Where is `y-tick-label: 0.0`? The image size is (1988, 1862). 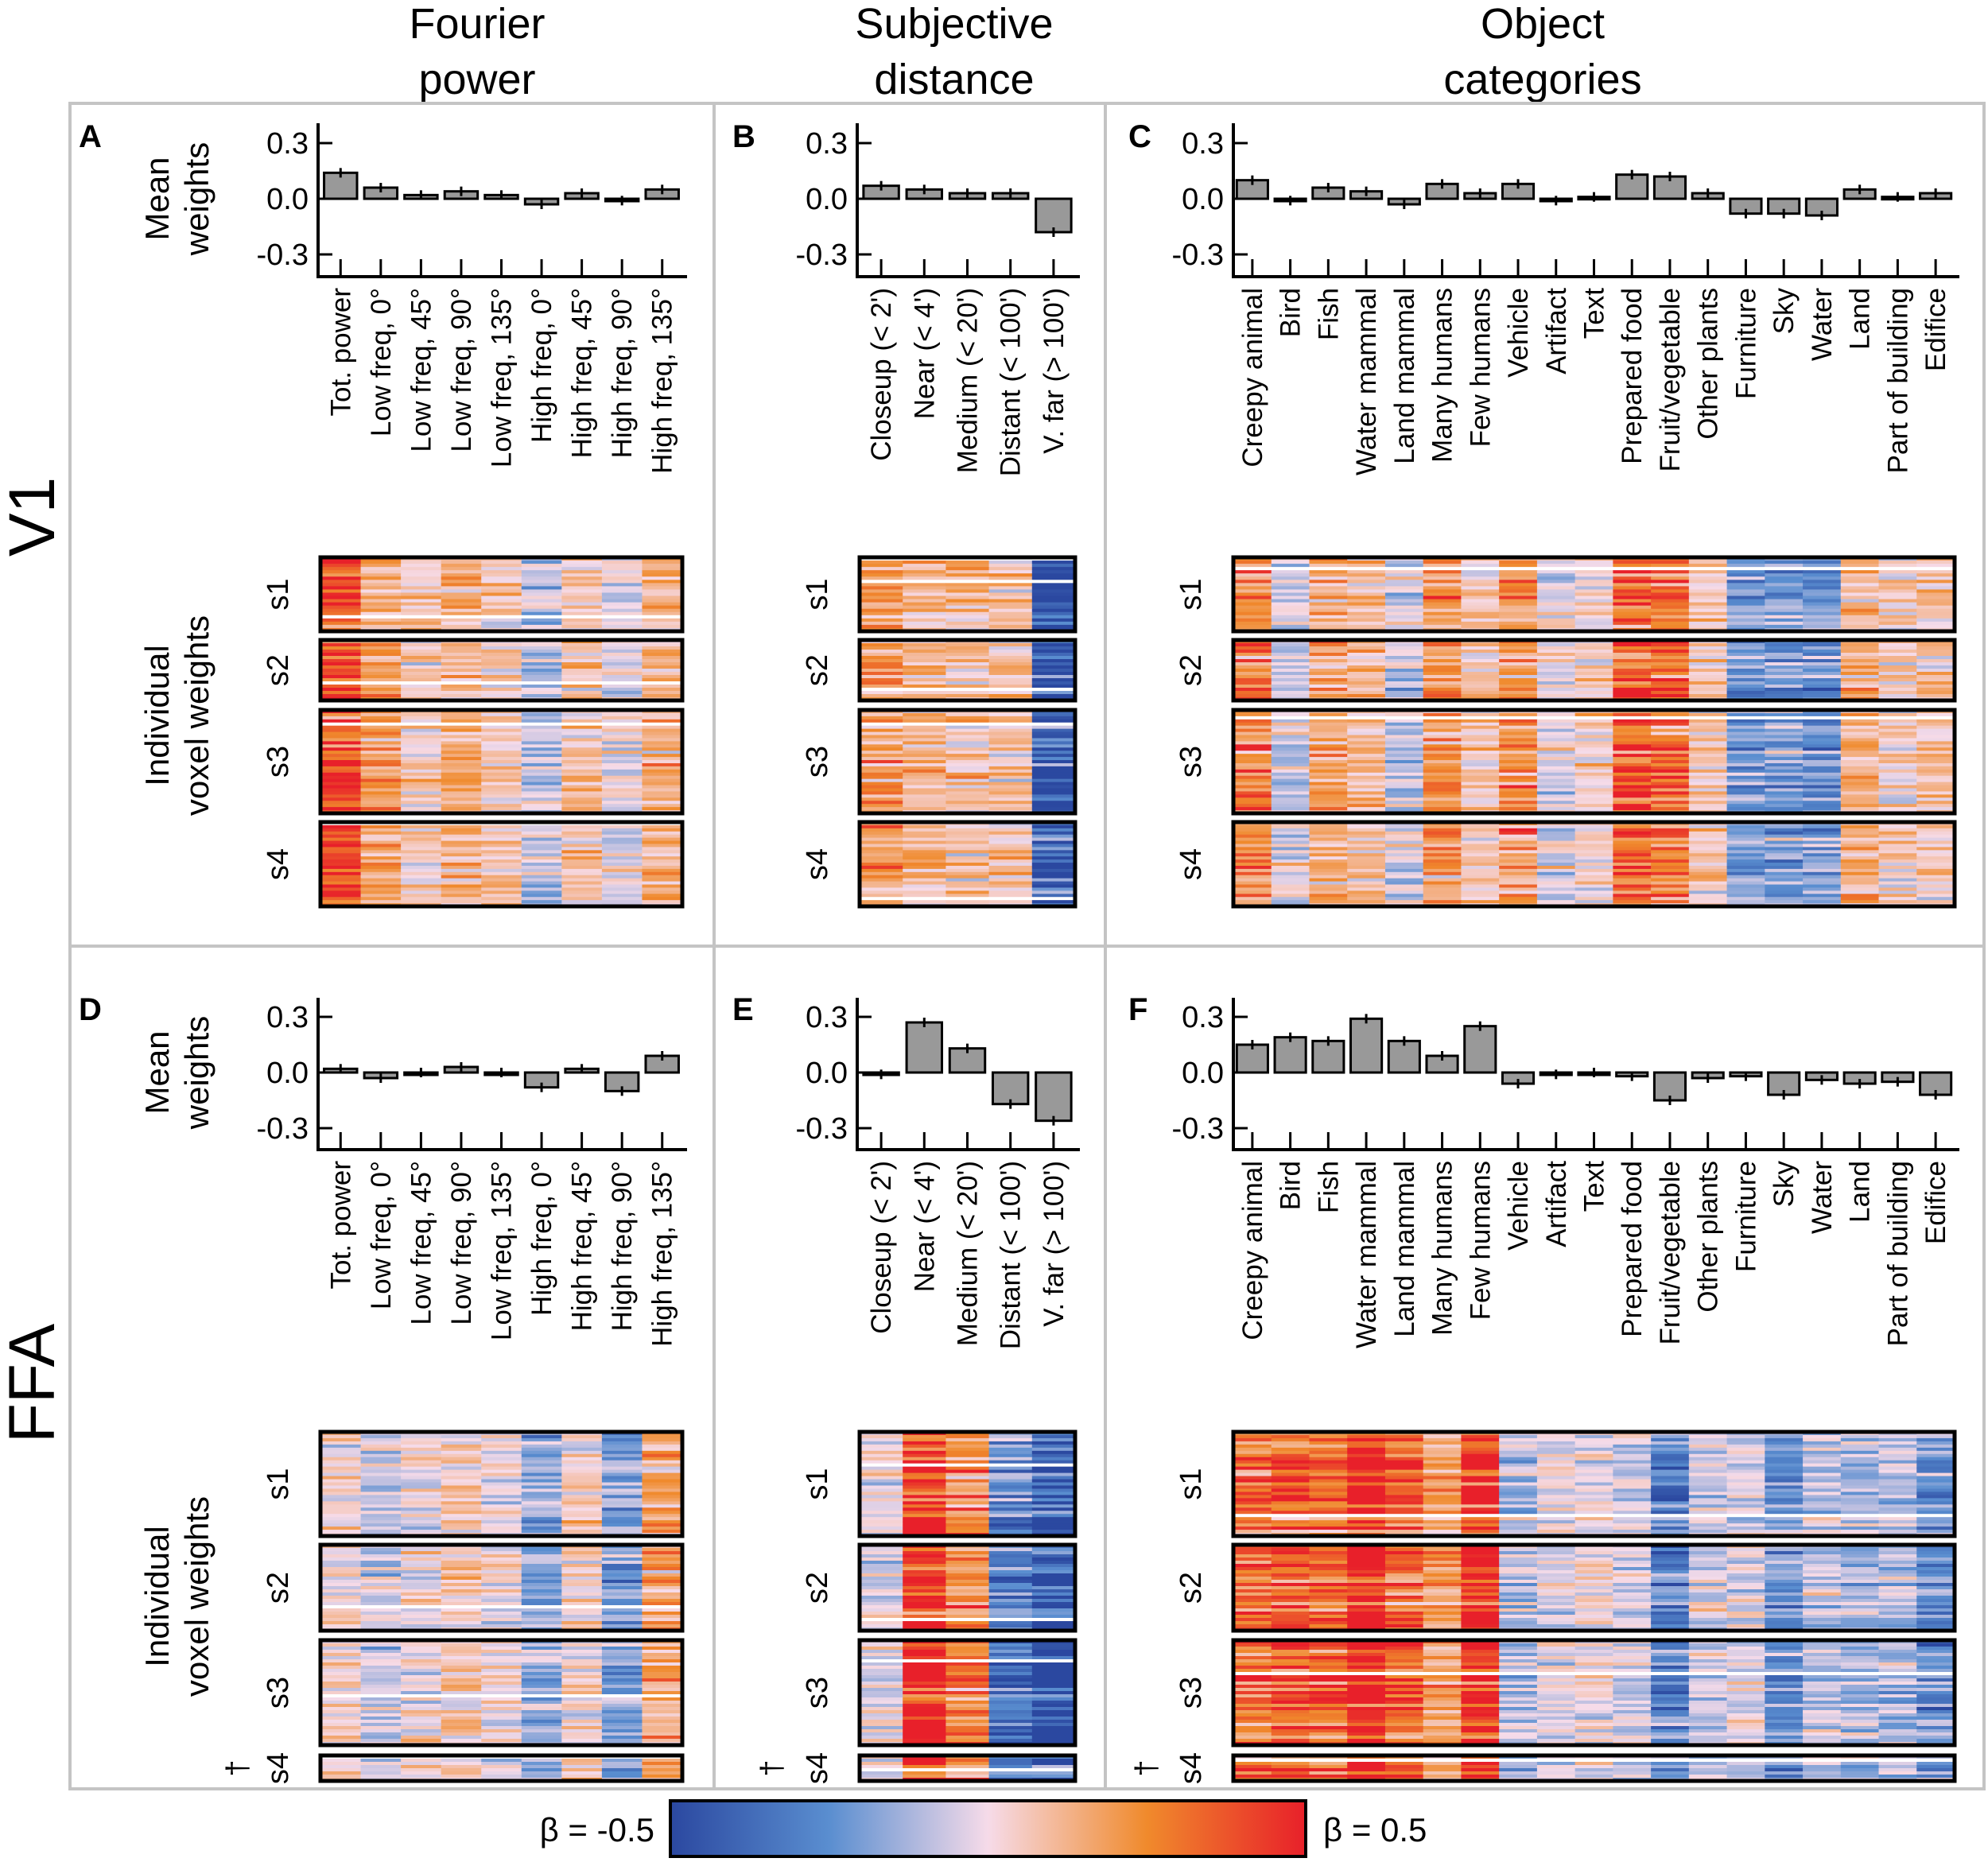 y-tick-label: 0.0 is located at coordinates (827, 200).